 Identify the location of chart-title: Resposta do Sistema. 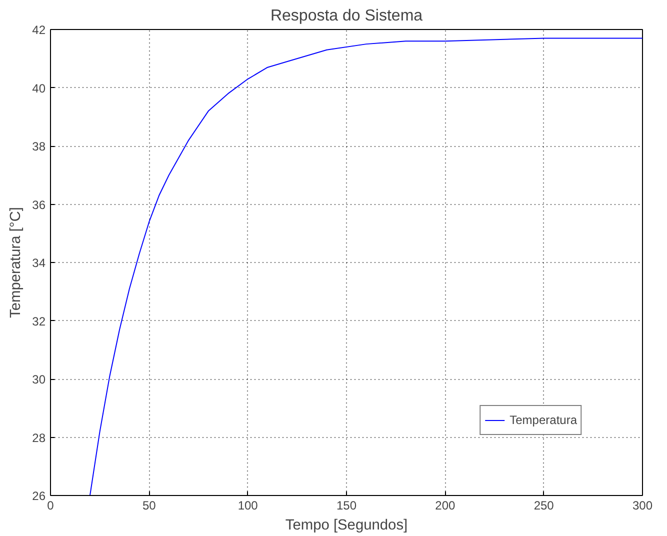
(346, 16).